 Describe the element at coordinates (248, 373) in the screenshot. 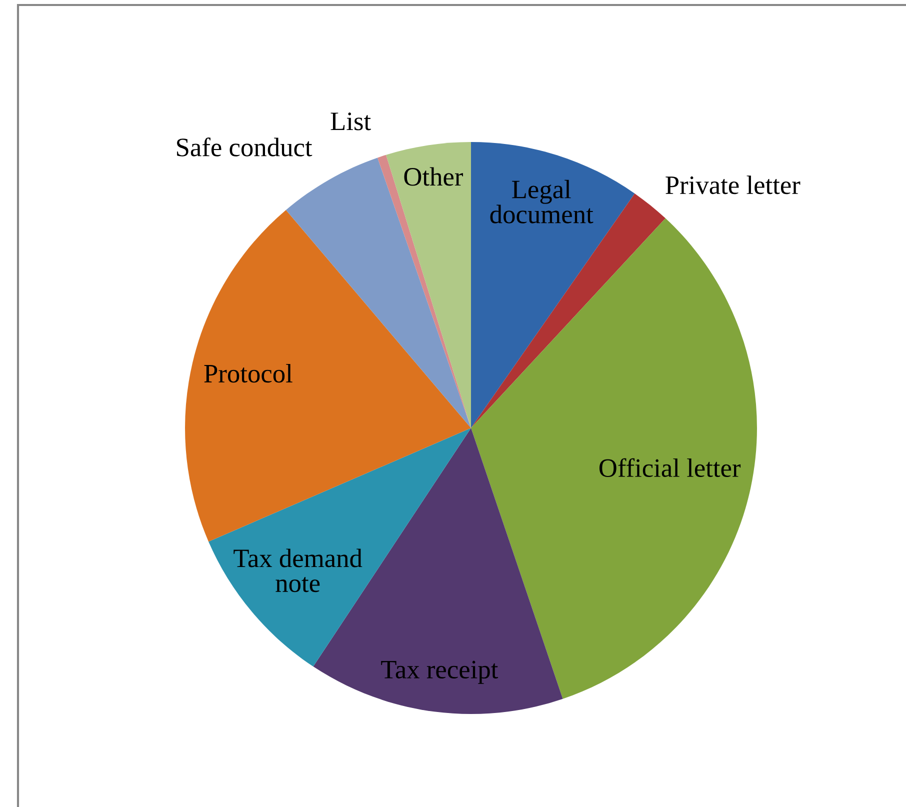

I see `slice-label: Protocol` at that location.